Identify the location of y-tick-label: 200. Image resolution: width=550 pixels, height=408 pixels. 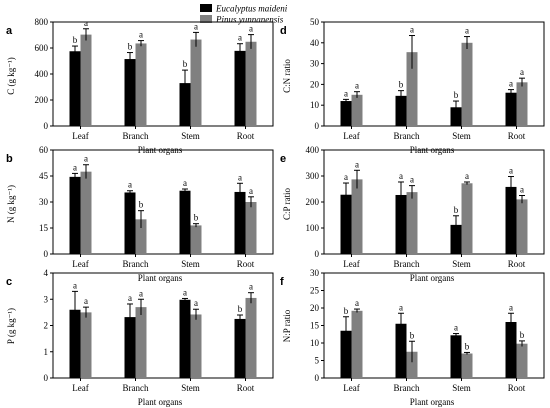
(42, 100).